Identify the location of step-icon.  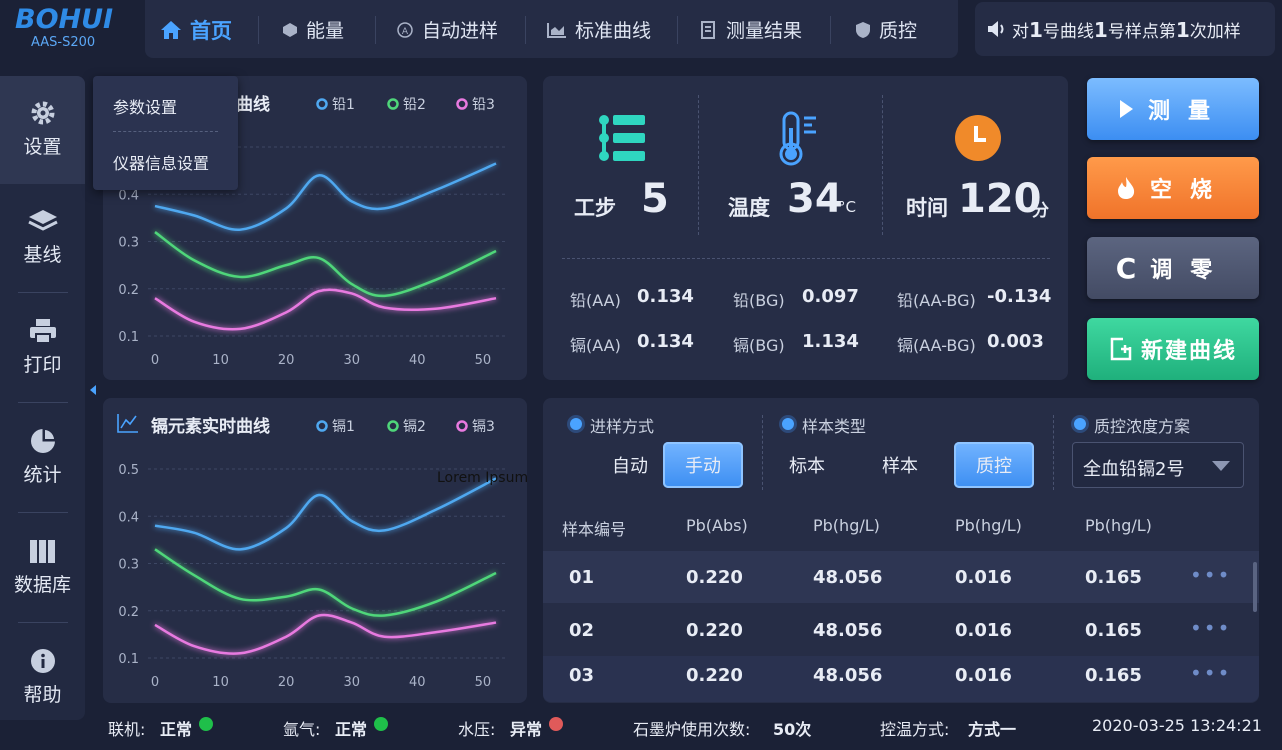
(622, 138).